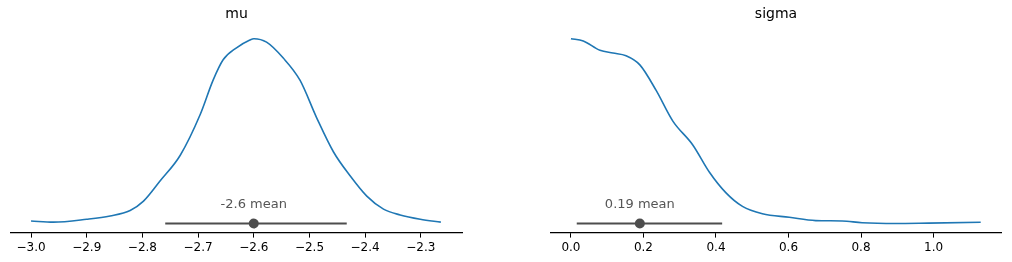 The image size is (1012, 262). What do you see at coordinates (788, 246) in the screenshot?
I see `x-tick-label: 0.6` at bounding box center [788, 246].